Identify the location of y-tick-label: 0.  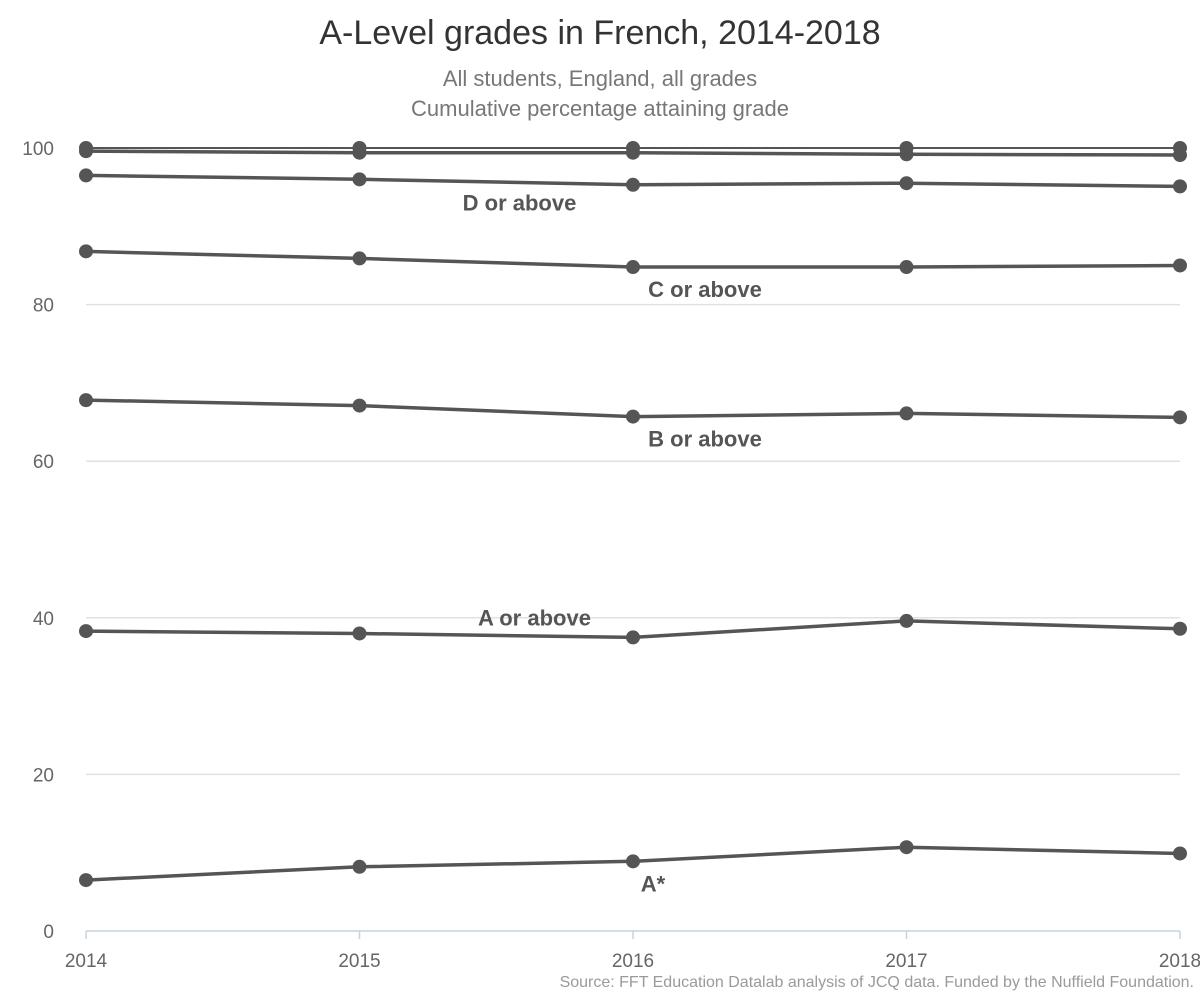
(48, 932).